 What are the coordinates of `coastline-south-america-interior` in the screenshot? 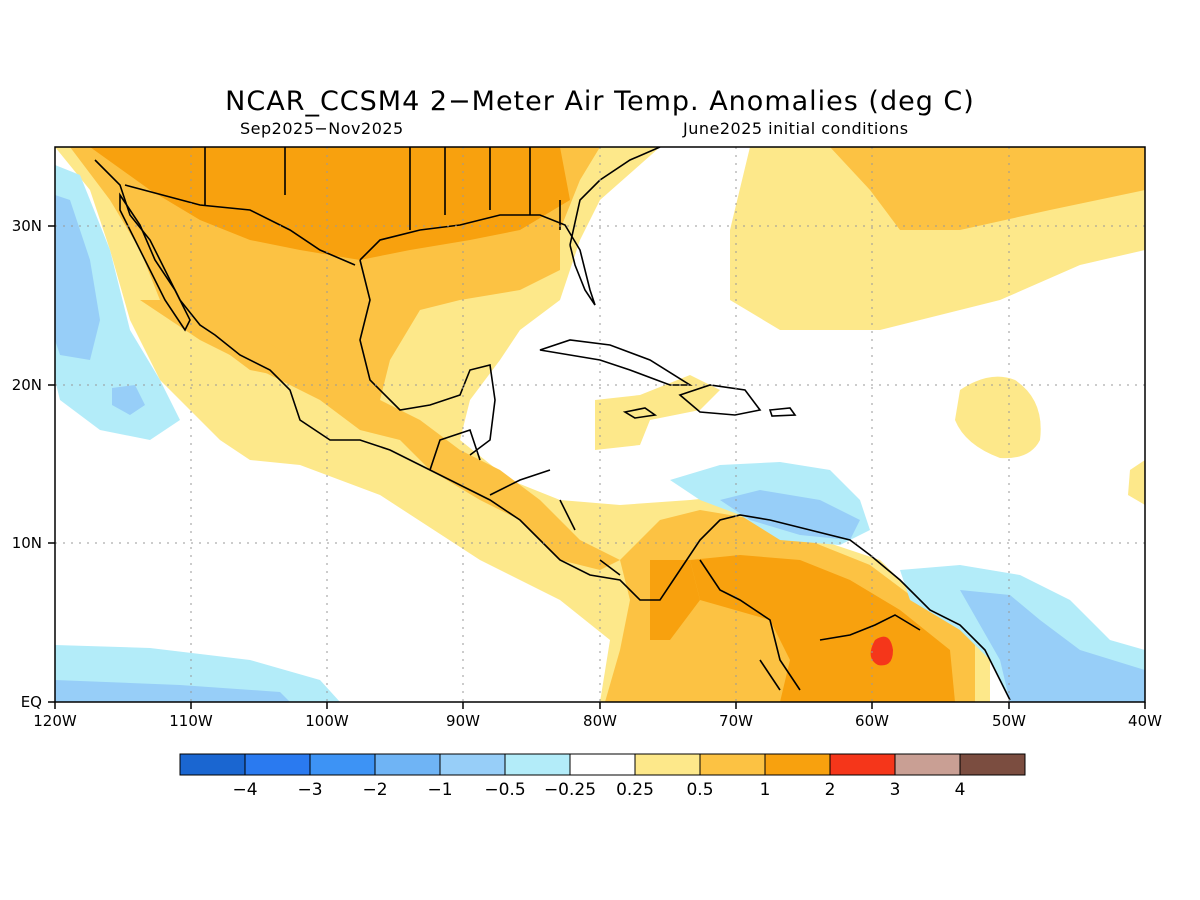 It's located at (810, 625).